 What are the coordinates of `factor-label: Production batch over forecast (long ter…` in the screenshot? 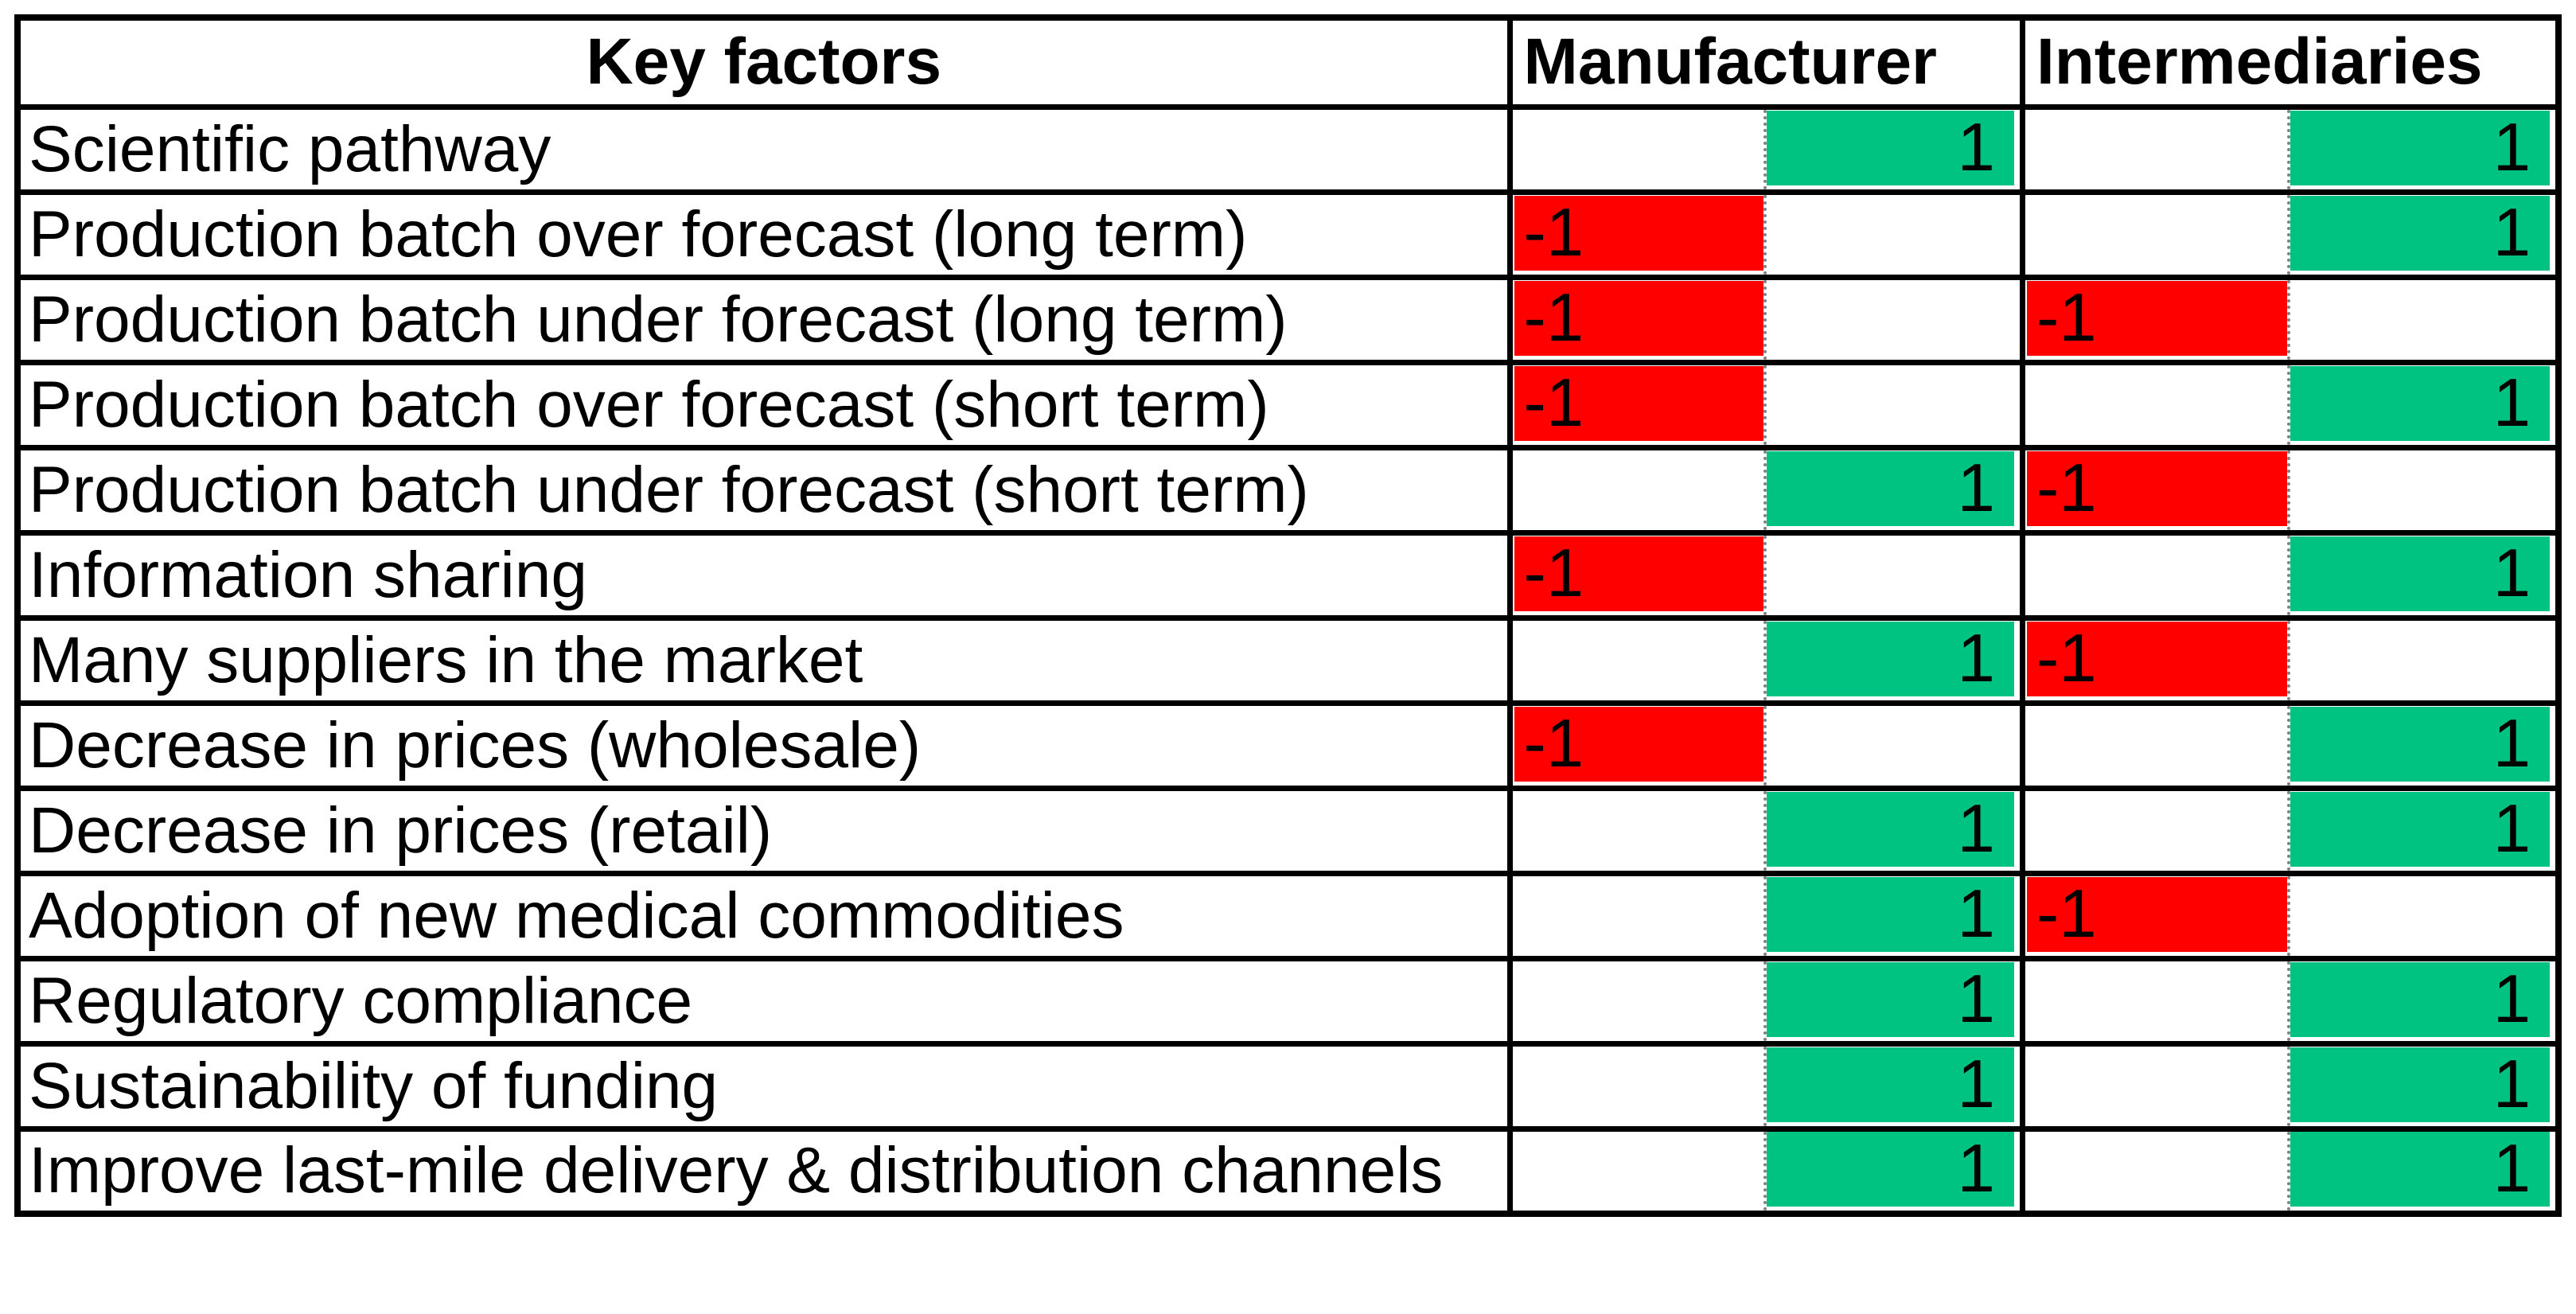 It's located at (638, 234).